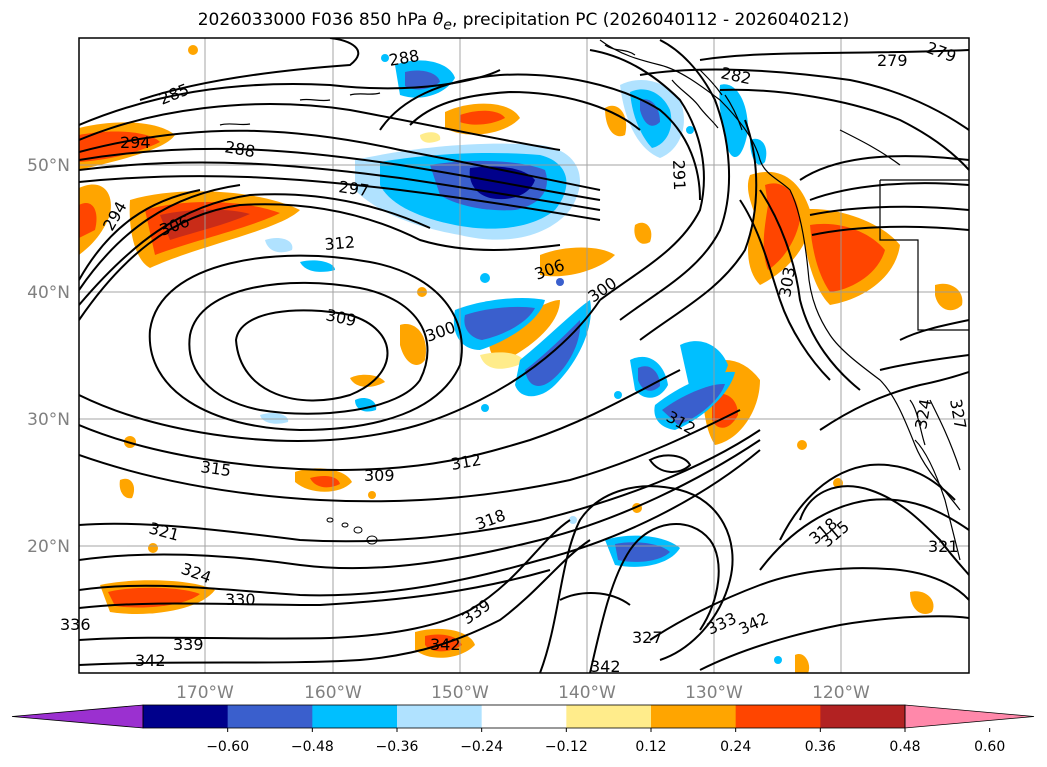  What do you see at coordinates (841, 693) in the screenshot?
I see `lon-label-120w: 120°W` at bounding box center [841, 693].